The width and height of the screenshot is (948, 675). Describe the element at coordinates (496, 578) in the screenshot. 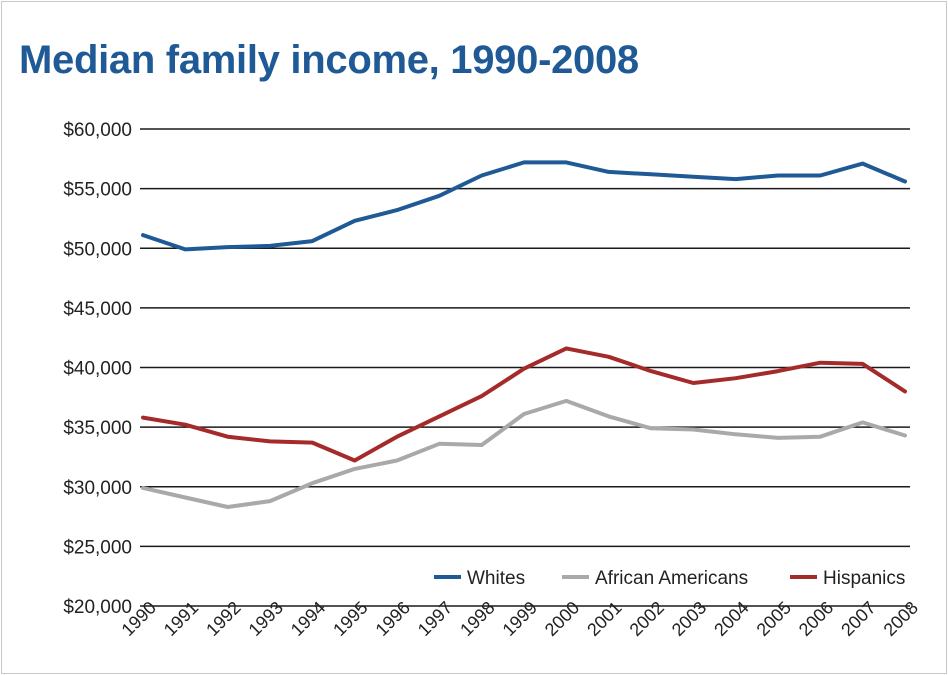

I see `legend-label: Whites` at that location.